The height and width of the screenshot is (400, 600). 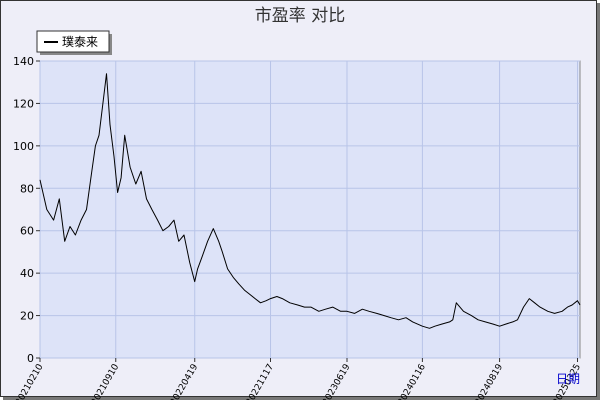 I want to click on y-tick-label: 60, so click(x=27, y=231).